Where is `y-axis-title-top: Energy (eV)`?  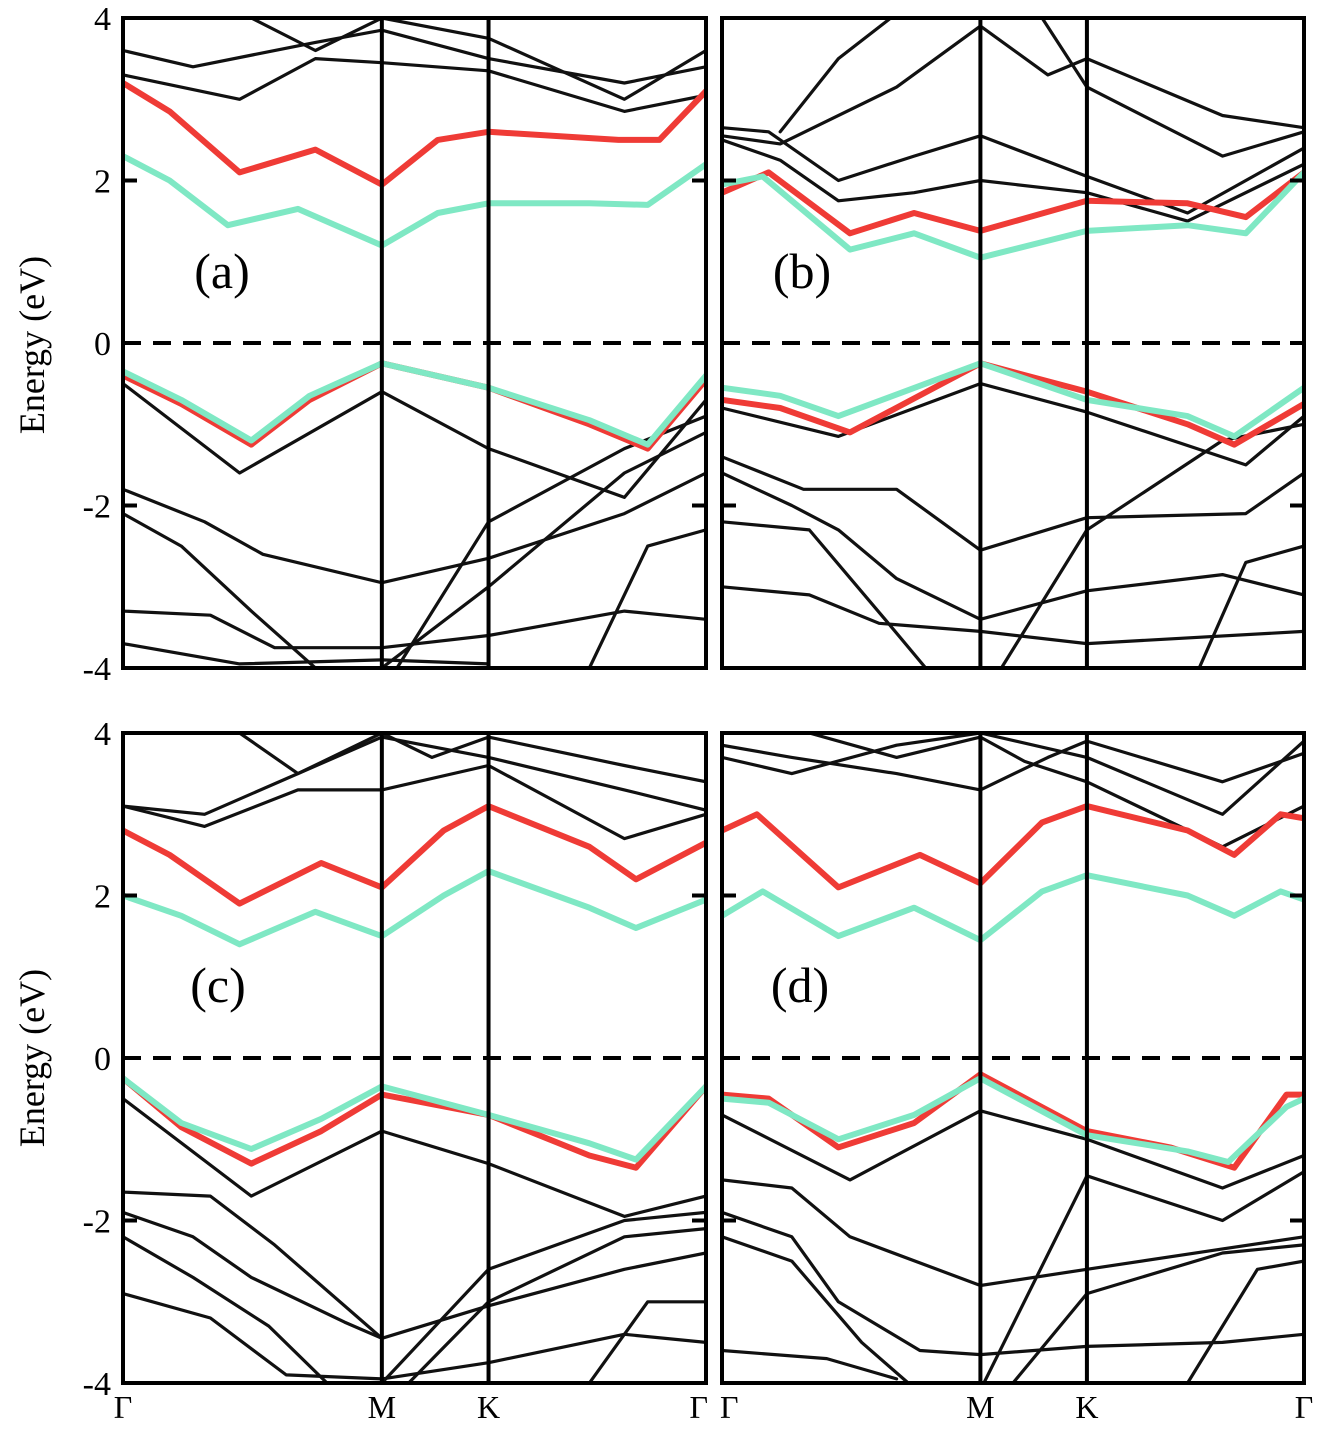
y-axis-title-top: Energy (eV) is located at coordinates (32, 345).